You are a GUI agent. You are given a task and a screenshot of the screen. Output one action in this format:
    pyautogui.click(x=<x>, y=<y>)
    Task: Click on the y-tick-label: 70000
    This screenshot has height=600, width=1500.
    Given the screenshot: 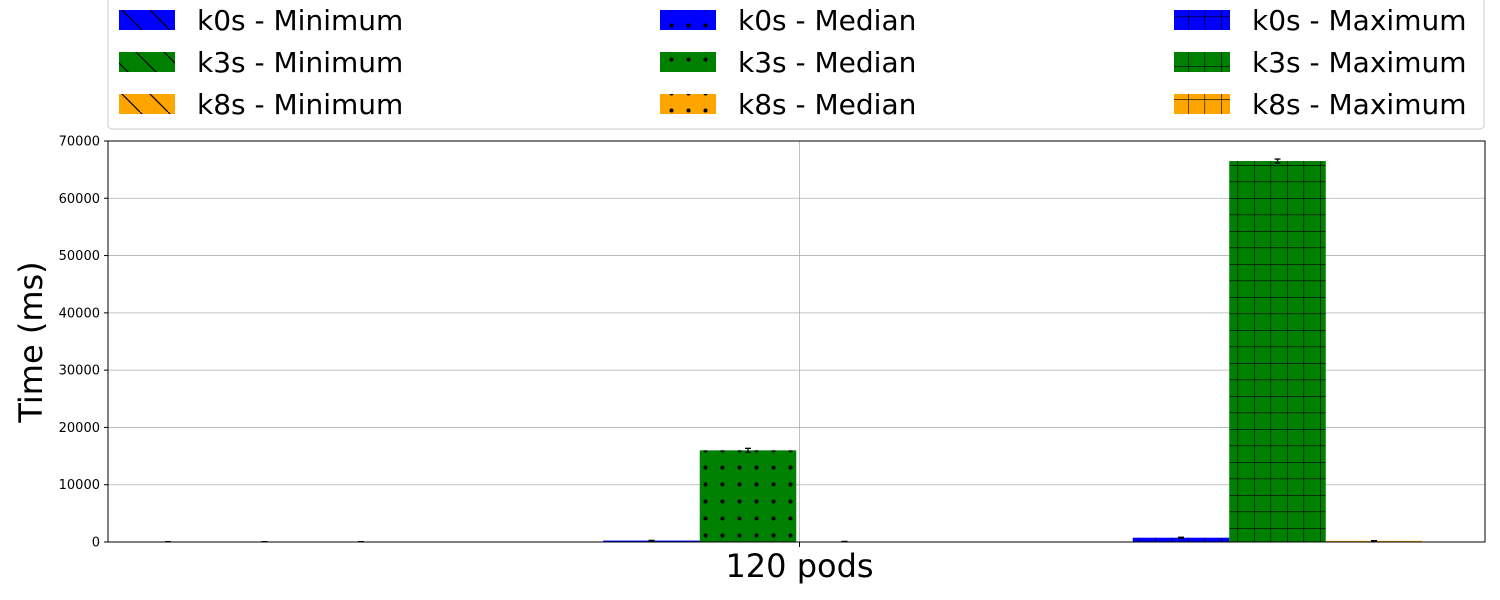 What is the action you would take?
    pyautogui.click(x=79, y=142)
    